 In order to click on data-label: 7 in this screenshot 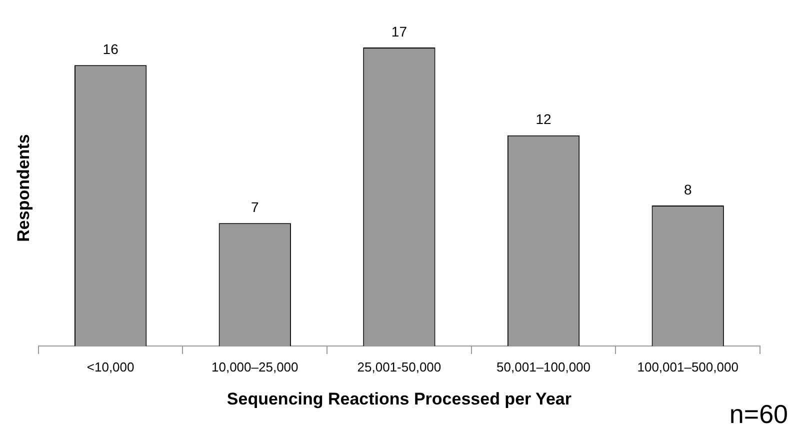, I will do `click(254, 206)`.